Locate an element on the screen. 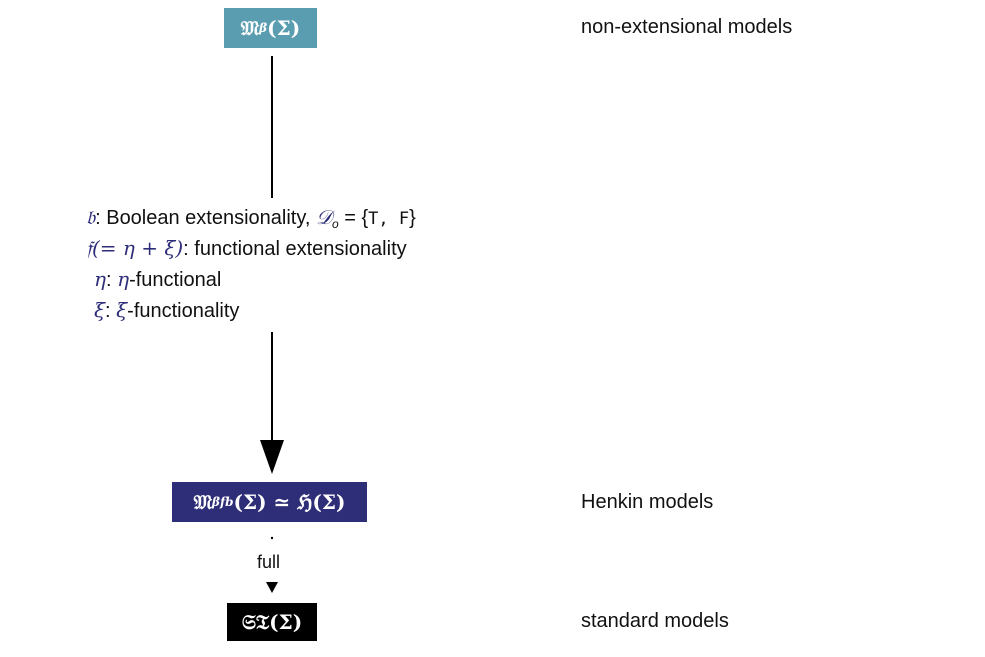 Image resolution: width=985 pixels, height=657 pixels. condition-functional: 𝔣(= η + ξ): functional extensionality is located at coordinates (246, 248).